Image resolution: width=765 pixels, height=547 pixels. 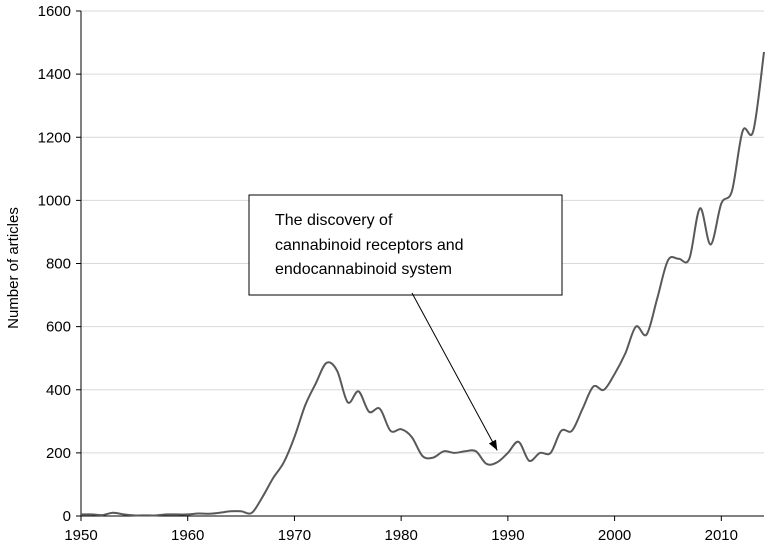 I want to click on y-tick-label: 0, so click(x=67, y=516).